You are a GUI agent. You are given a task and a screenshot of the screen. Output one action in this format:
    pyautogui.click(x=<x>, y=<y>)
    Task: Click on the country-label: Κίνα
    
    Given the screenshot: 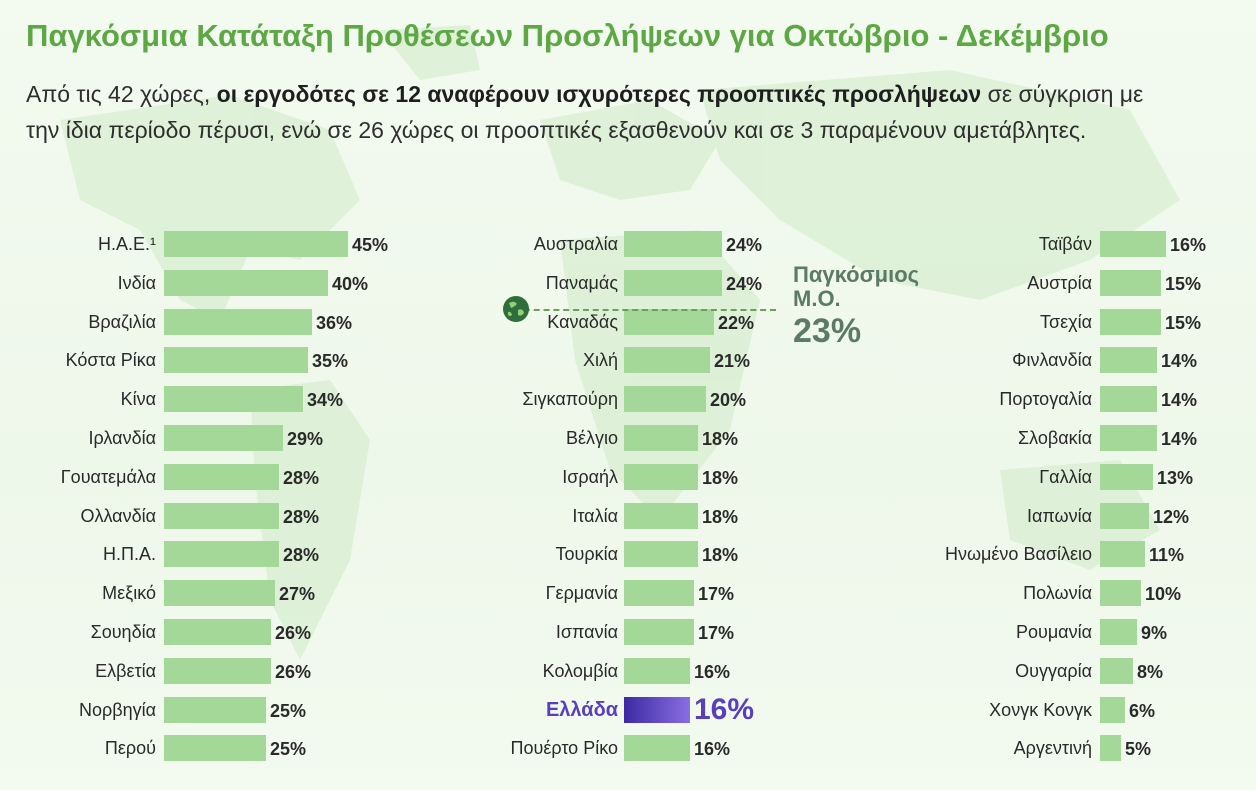 What is the action you would take?
    pyautogui.click(x=138, y=399)
    